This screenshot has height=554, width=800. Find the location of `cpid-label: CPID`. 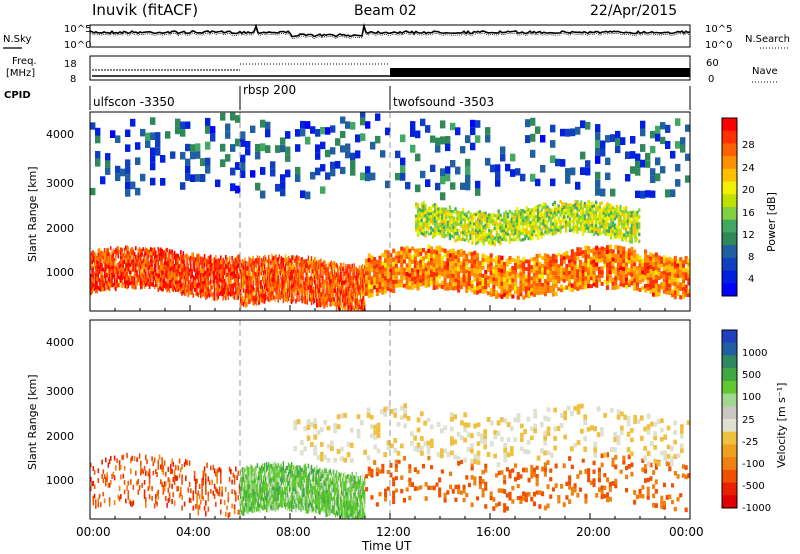

cpid-label: CPID is located at coordinates (17, 95).